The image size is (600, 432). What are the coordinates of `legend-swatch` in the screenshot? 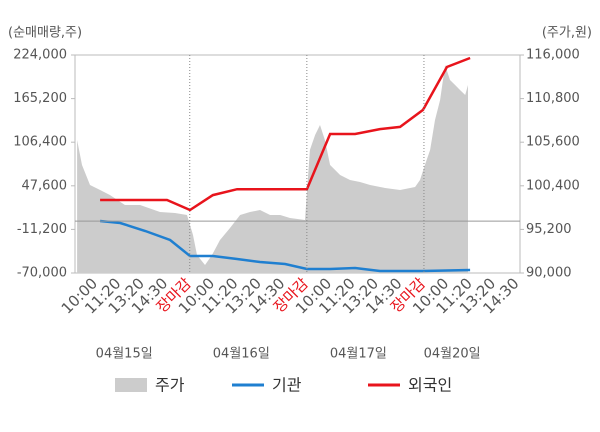 It's located at (131, 385).